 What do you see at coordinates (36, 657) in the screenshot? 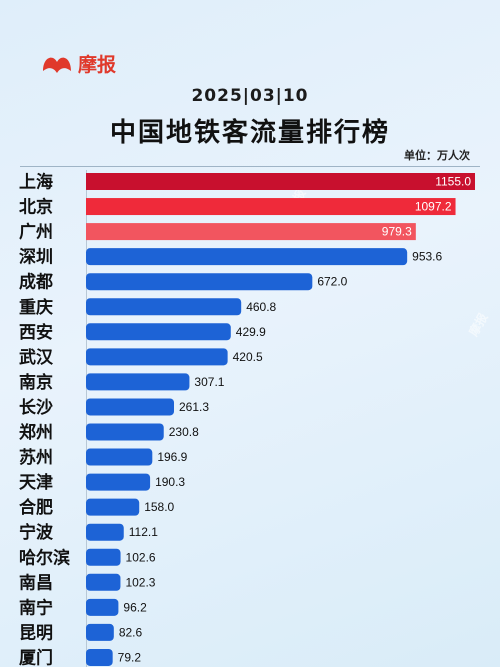
I see `category-label: 厦门` at bounding box center [36, 657].